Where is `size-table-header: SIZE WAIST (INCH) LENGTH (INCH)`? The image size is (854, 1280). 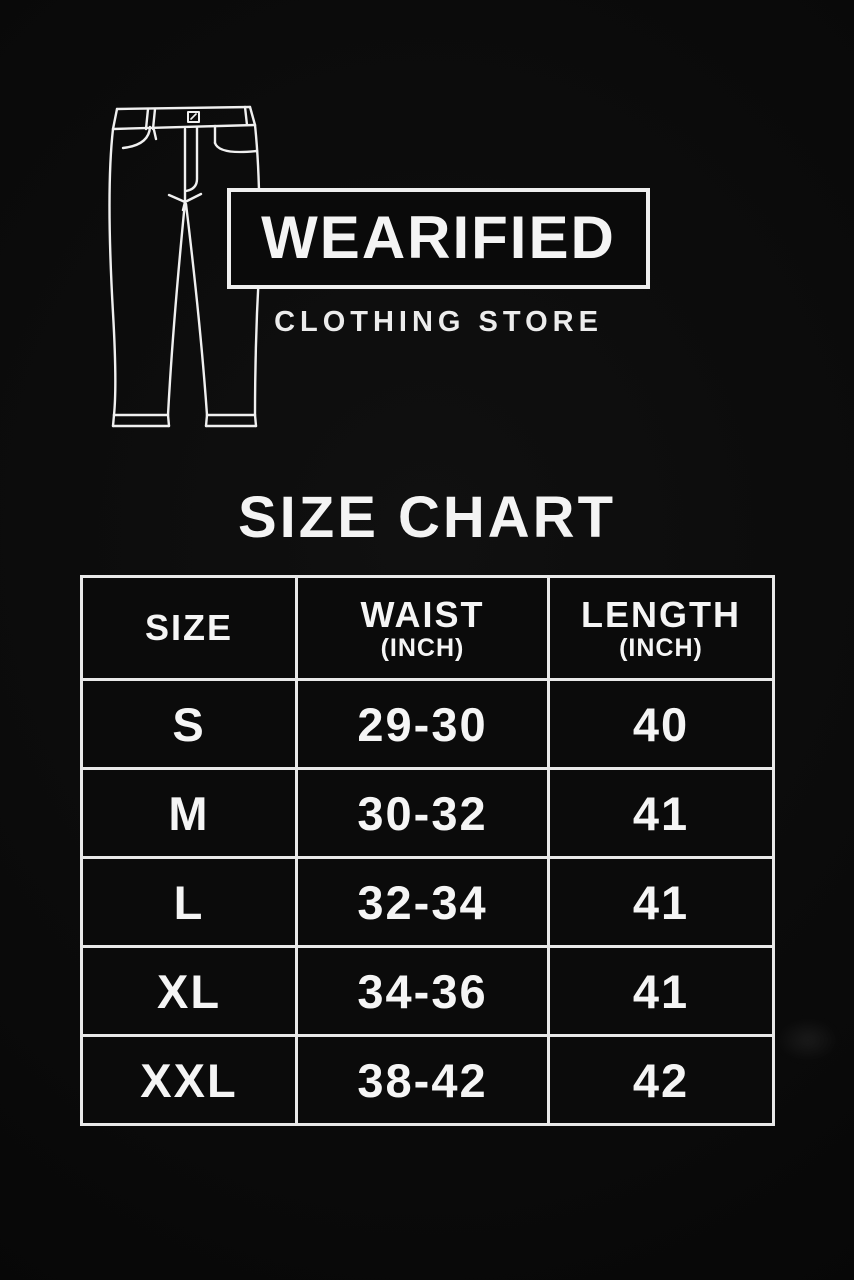 size-table-header: SIZE WAIST (INCH) LENGTH (INCH) is located at coordinates (427, 628).